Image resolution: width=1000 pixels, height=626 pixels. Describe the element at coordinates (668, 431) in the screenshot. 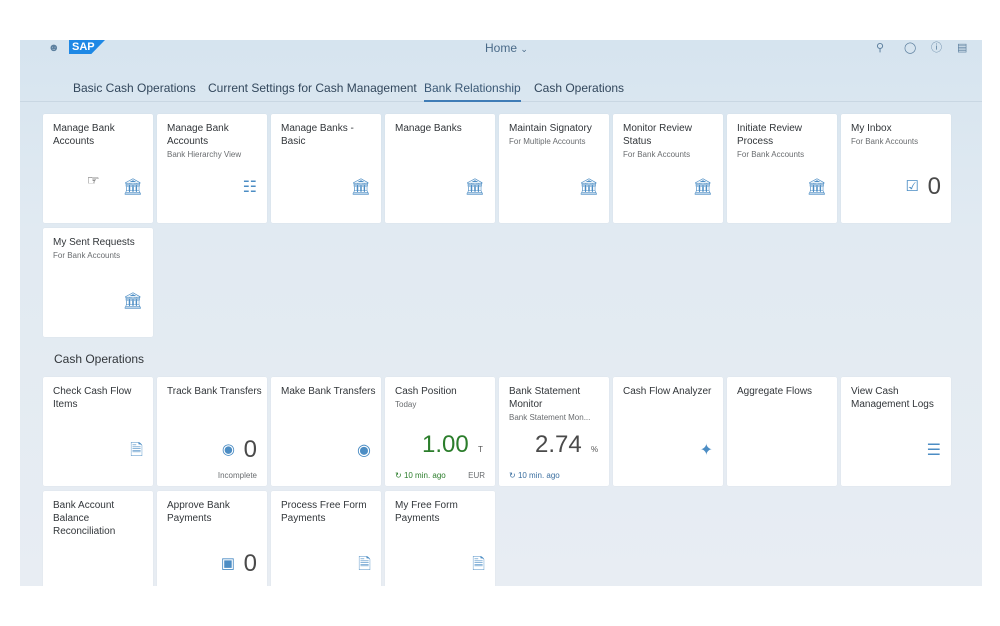

I see `tile-cash-flow-analyzer: Cash Flow Analyzer ✦` at that location.